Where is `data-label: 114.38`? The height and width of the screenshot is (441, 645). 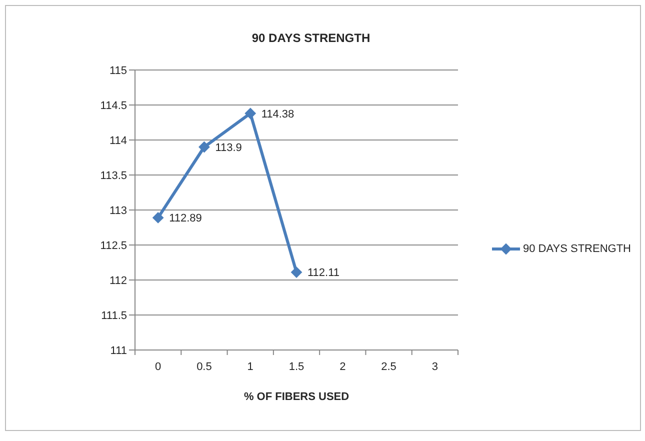 data-label: 114.38 is located at coordinates (277, 114).